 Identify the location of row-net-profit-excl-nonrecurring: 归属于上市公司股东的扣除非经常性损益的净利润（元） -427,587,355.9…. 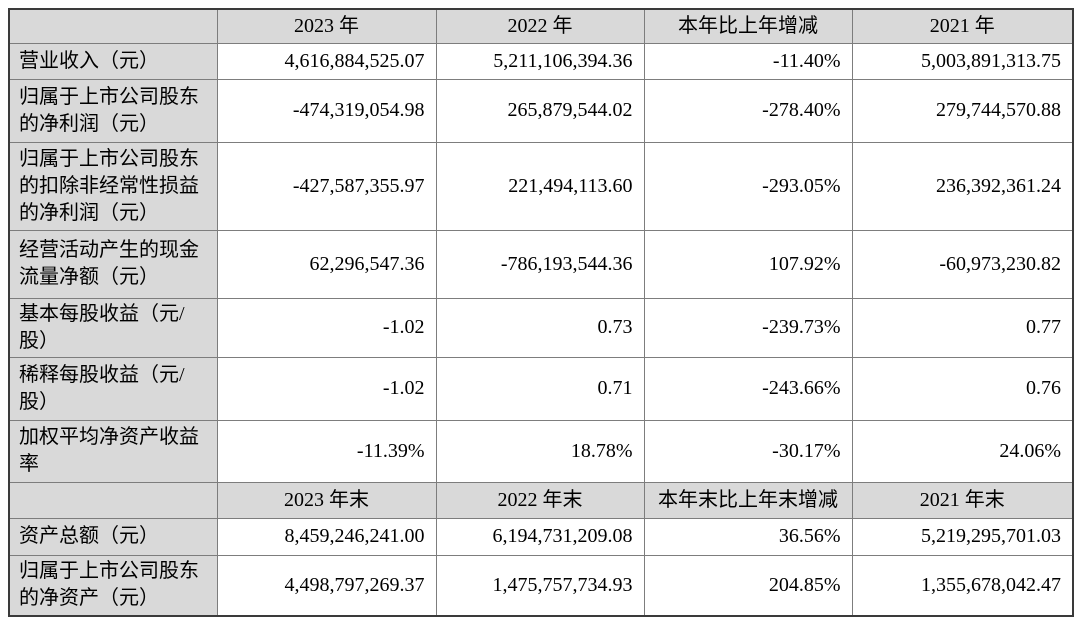
(541, 186).